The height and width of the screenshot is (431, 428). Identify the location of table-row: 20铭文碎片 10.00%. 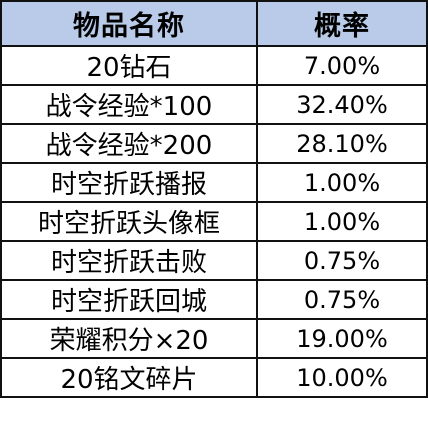
(214, 377).